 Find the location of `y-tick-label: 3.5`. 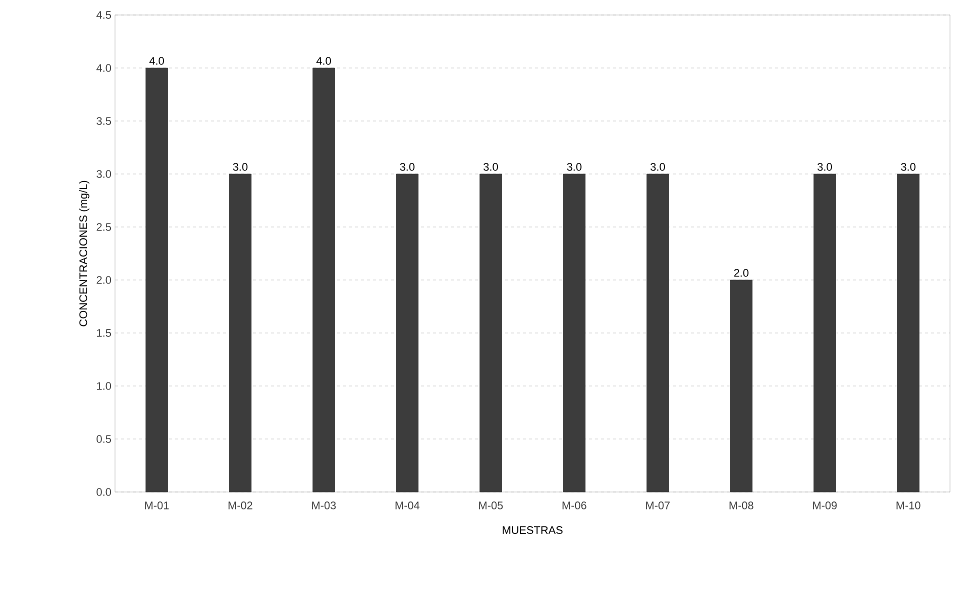

y-tick-label: 3.5 is located at coordinates (104, 121).